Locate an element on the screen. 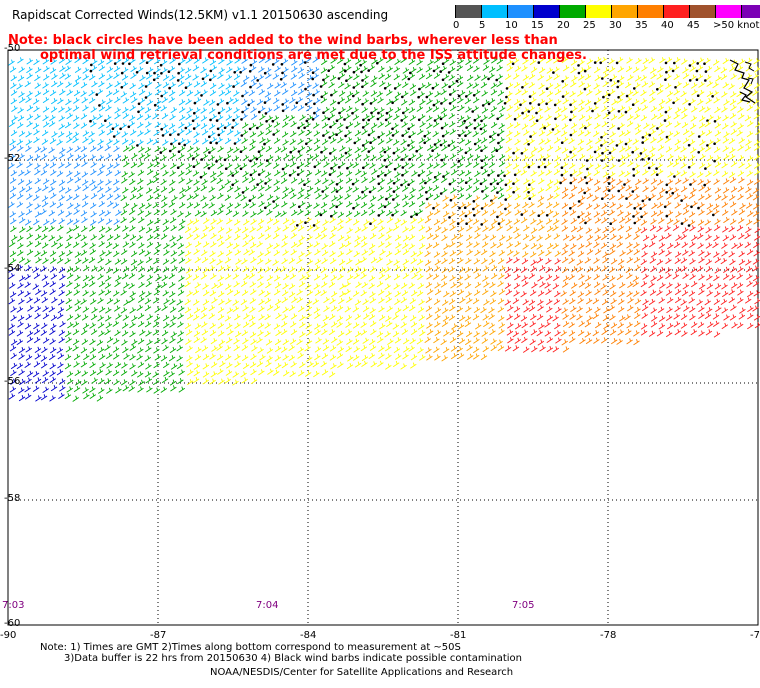  legend-color-bar is located at coordinates (607, 11).